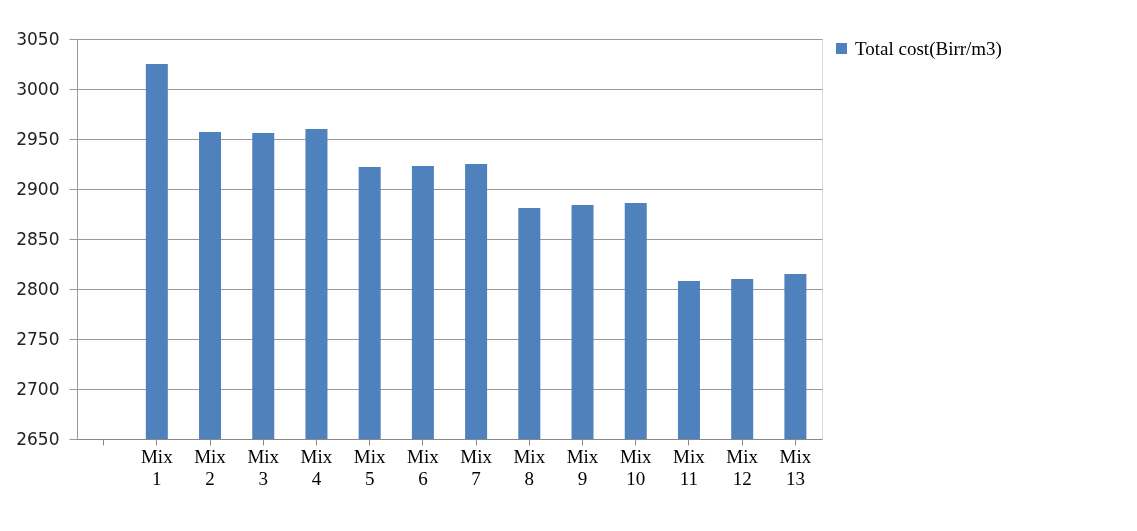 The height and width of the screenshot is (531, 1137). Describe the element at coordinates (689, 467) in the screenshot. I see `x-tick-label: Mix 11` at that location.